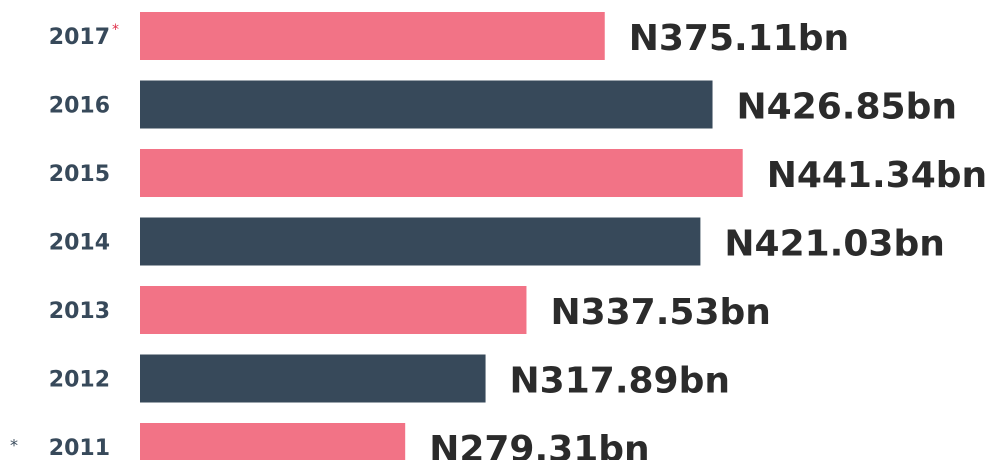  I want to click on category-label: 2017, so click(79, 37).